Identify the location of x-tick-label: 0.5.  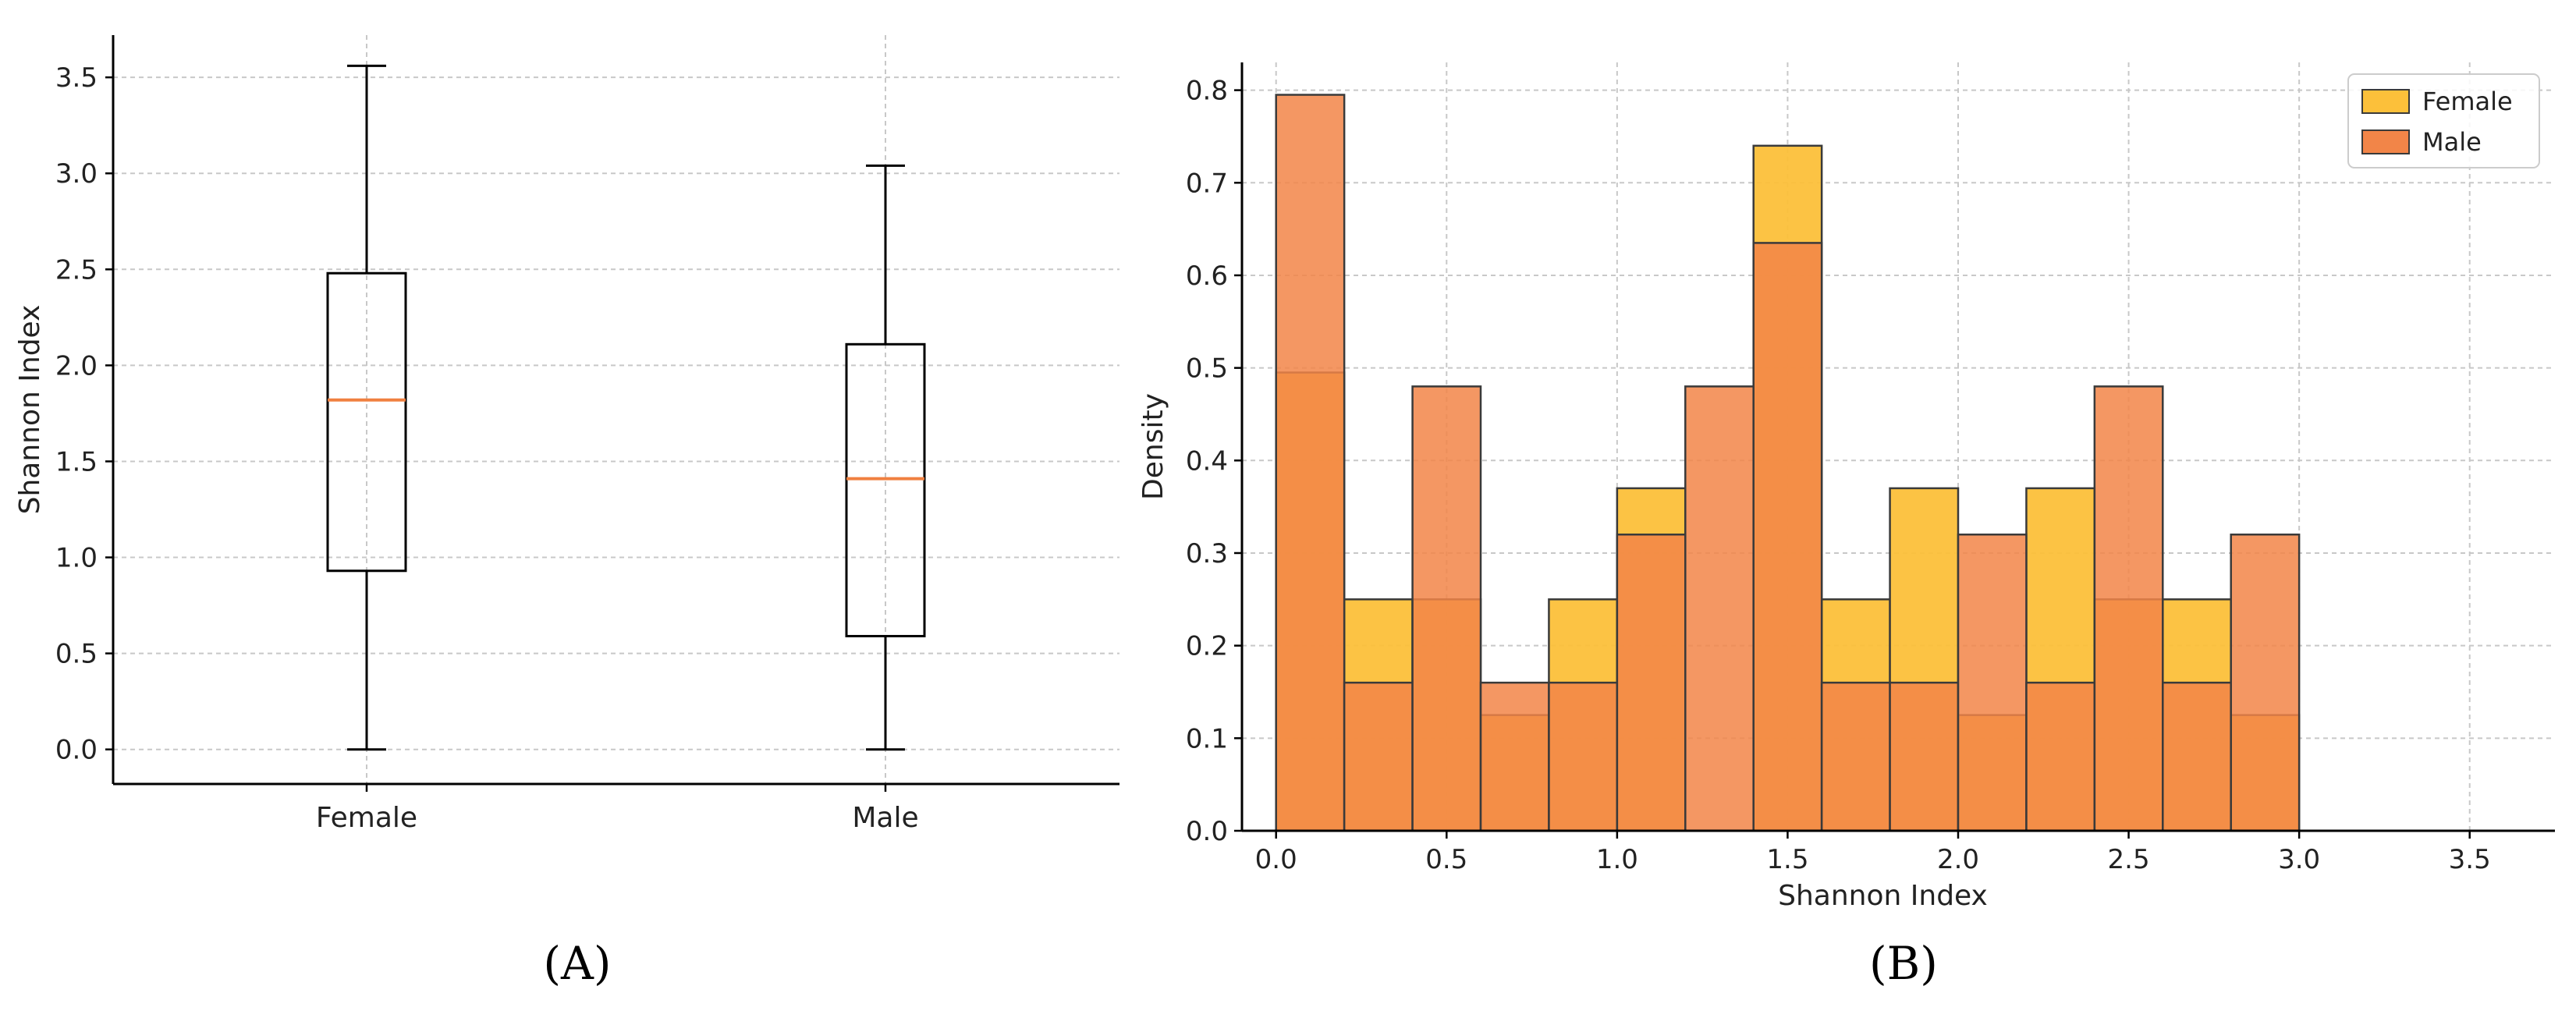
(1446, 859).